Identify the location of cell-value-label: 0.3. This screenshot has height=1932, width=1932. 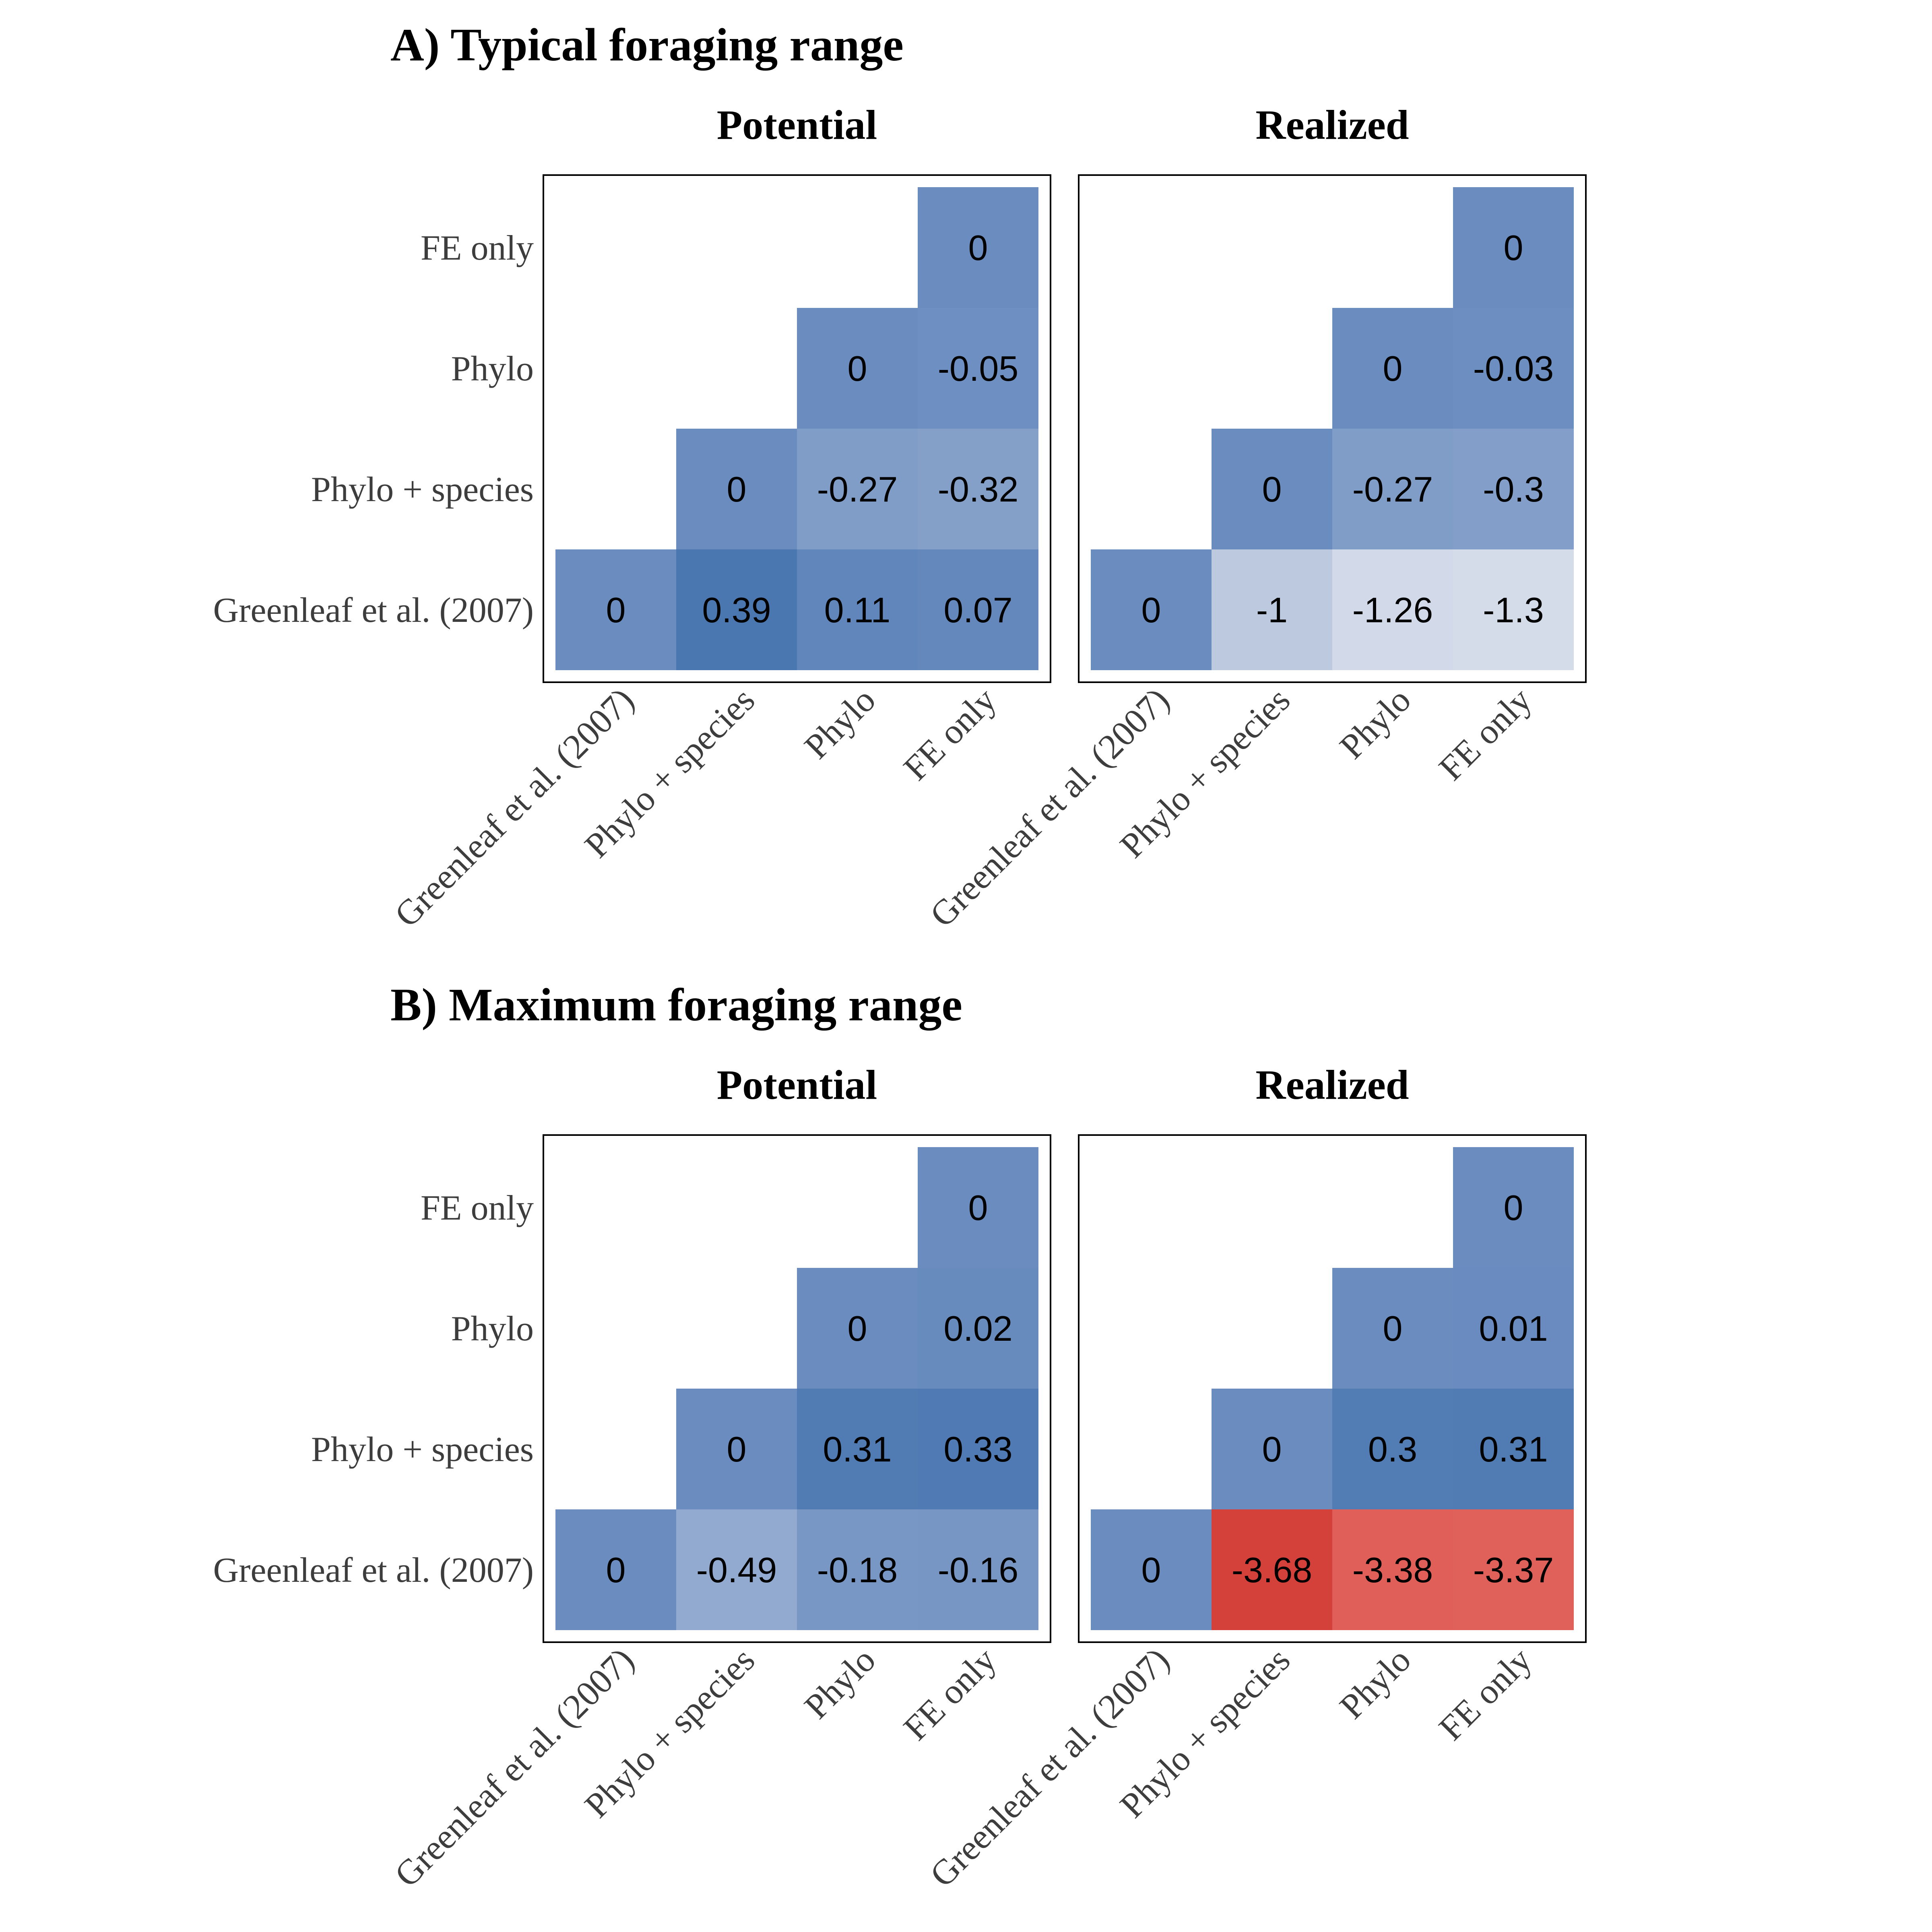
(1392, 1449).